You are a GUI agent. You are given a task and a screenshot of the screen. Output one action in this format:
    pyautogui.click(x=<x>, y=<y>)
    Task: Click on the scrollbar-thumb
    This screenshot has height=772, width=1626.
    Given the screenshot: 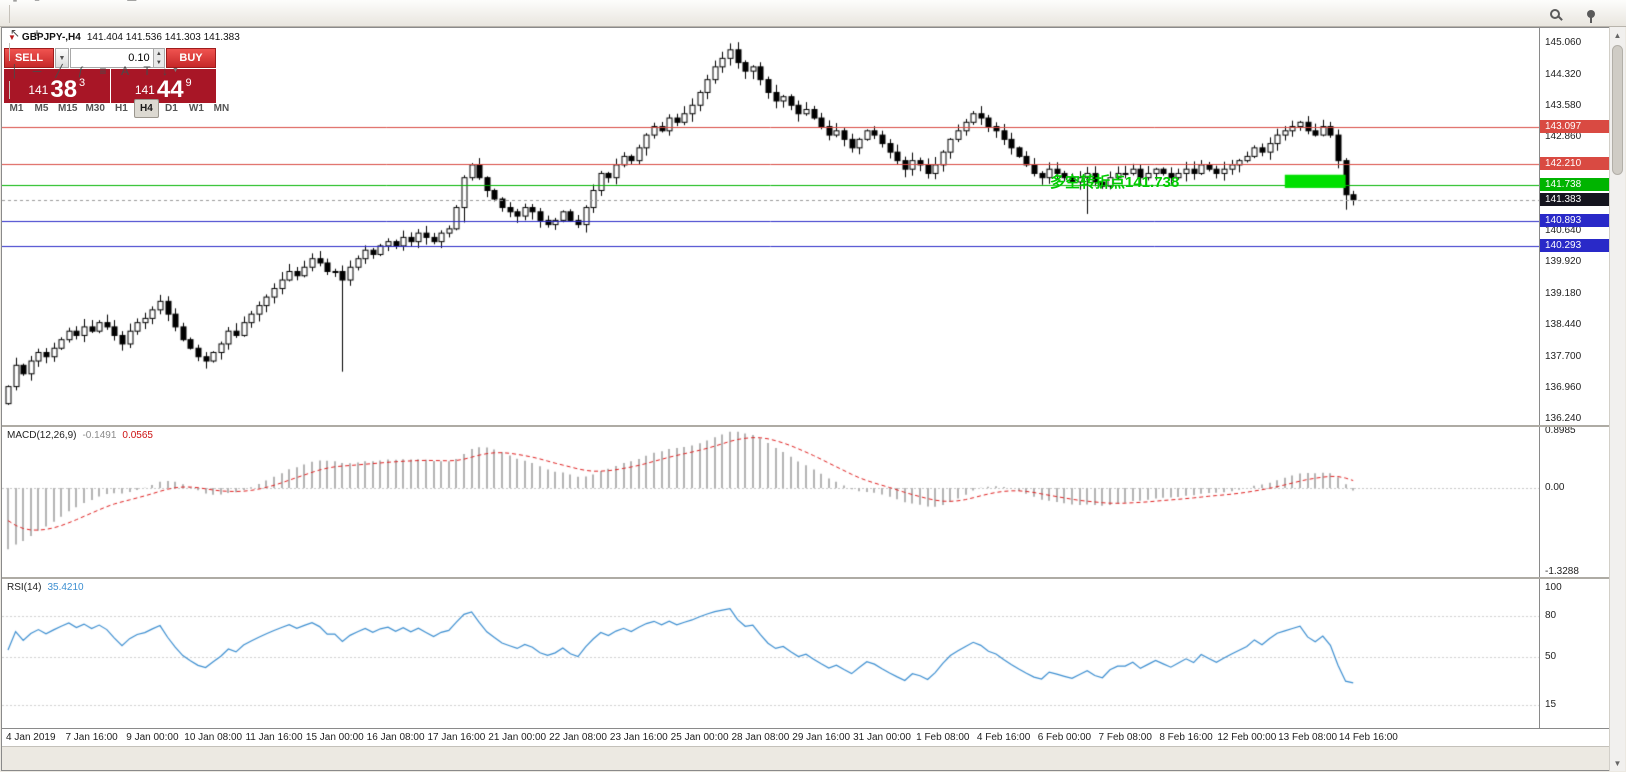 What is the action you would take?
    pyautogui.click(x=1617, y=110)
    